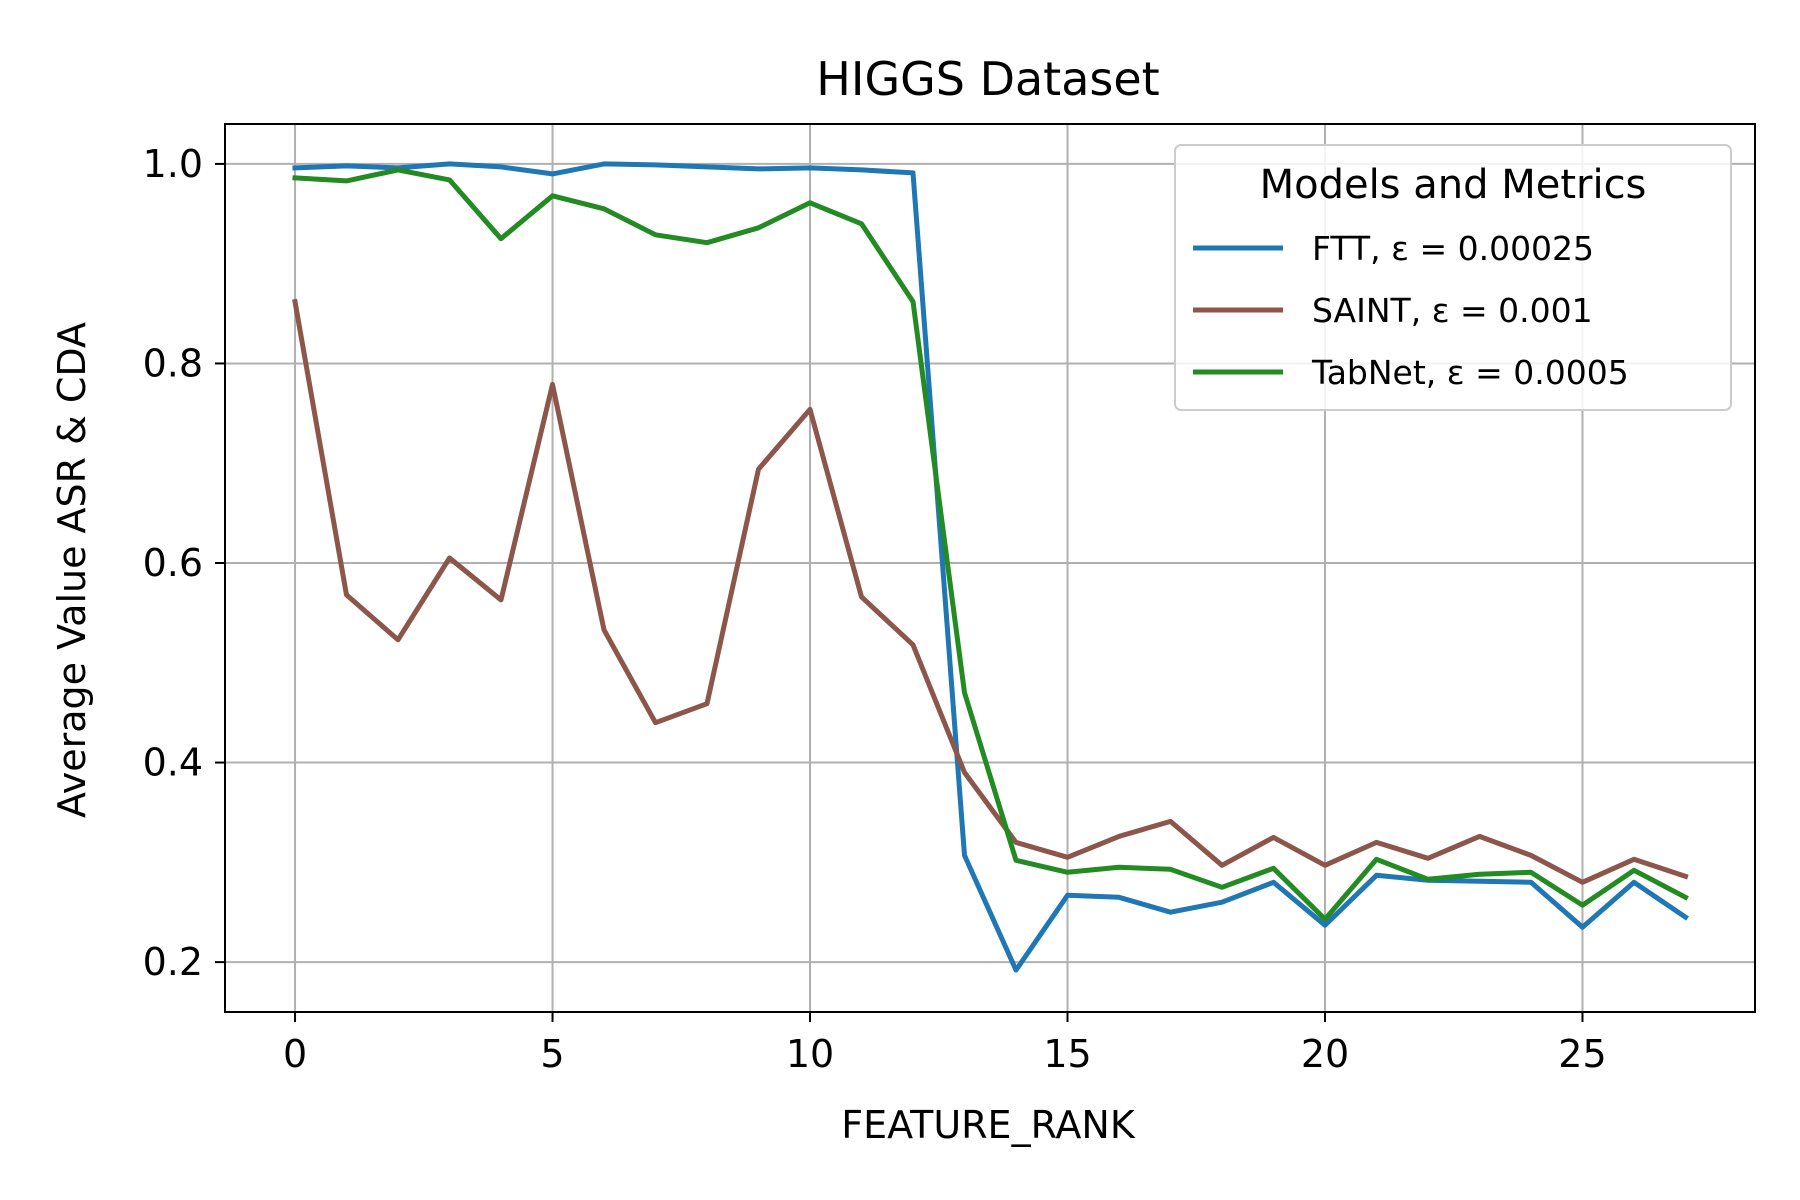  What do you see at coordinates (552, 1054) in the screenshot?
I see `x-tick-label: 5` at bounding box center [552, 1054].